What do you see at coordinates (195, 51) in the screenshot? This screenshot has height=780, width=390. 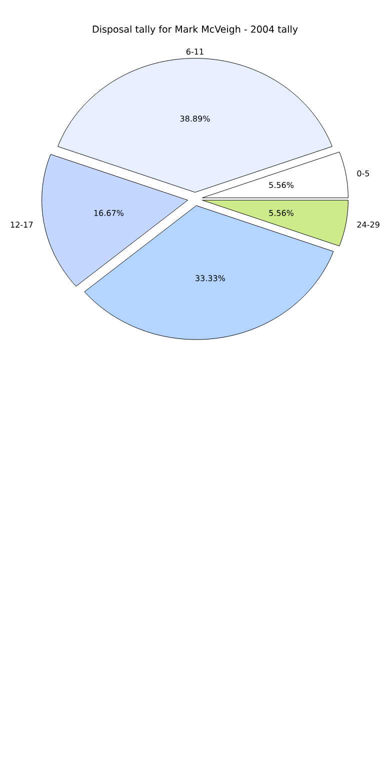 I see `slice-label: 6-11` at bounding box center [195, 51].